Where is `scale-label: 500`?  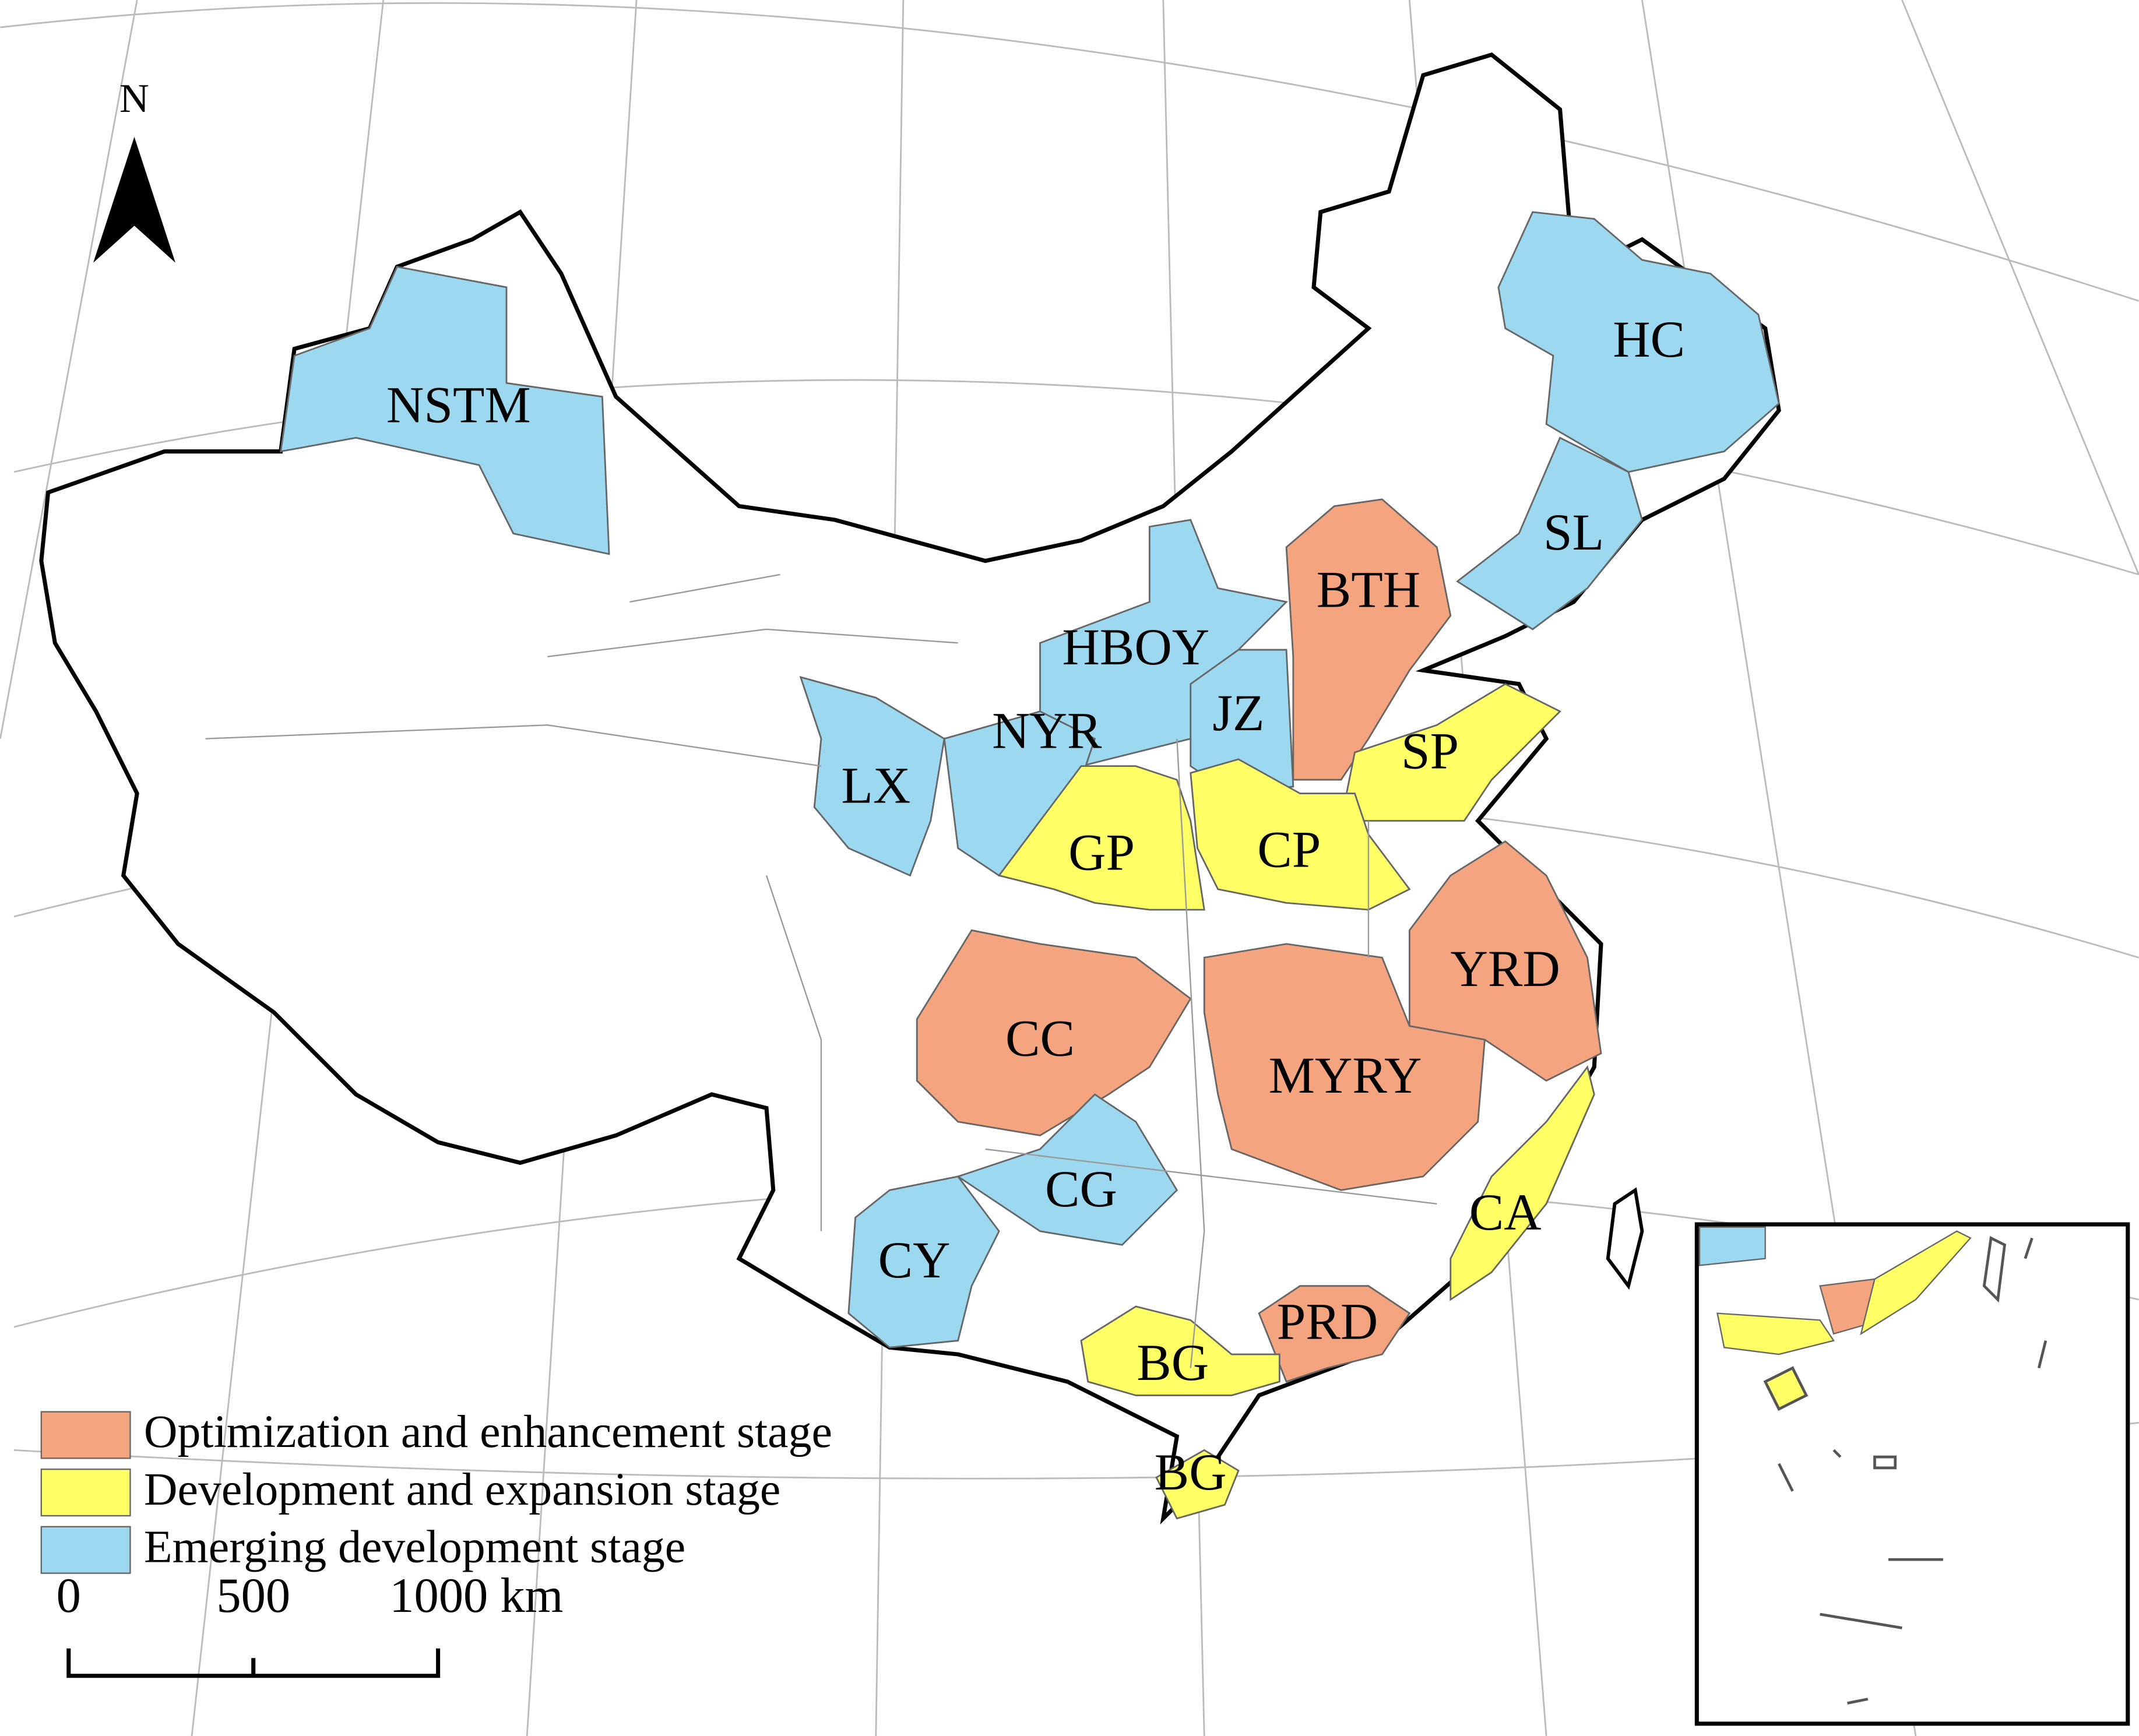
scale-label: 500 is located at coordinates (253, 1596).